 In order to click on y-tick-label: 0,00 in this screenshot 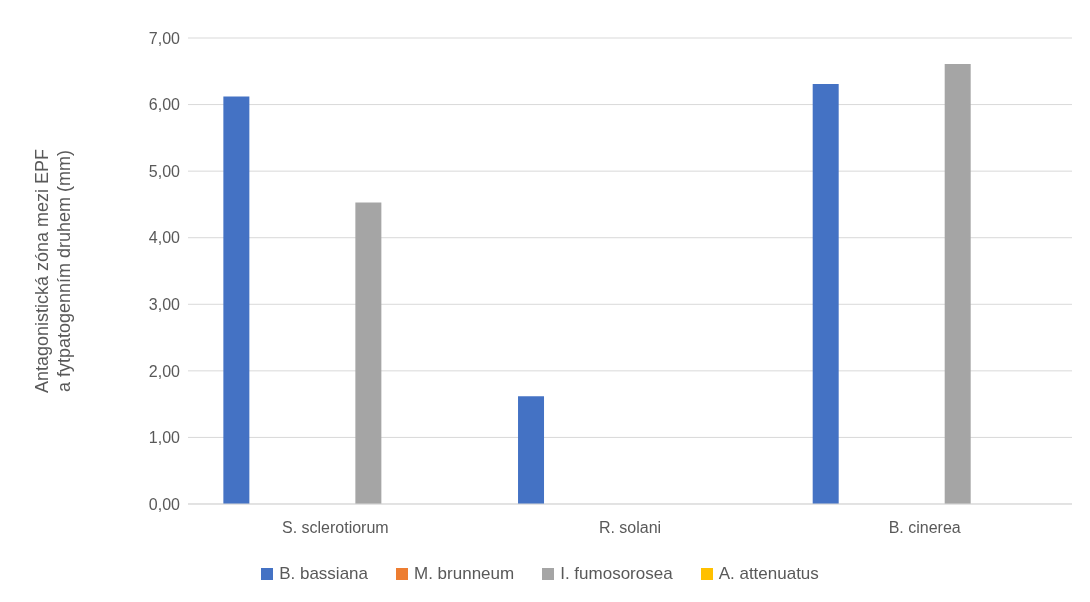, I will do `click(164, 504)`.